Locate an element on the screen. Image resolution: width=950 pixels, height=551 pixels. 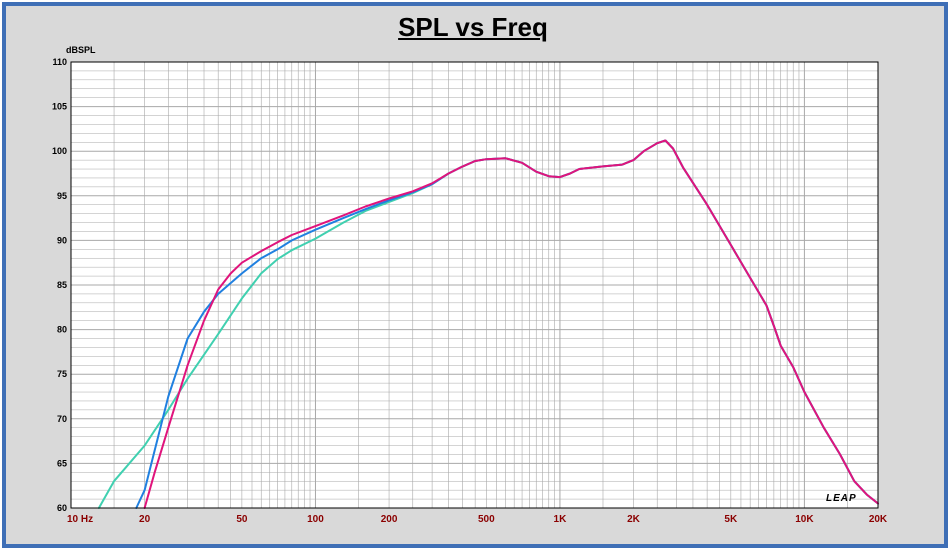
y-tick-label: 70 is located at coordinates (62, 419).